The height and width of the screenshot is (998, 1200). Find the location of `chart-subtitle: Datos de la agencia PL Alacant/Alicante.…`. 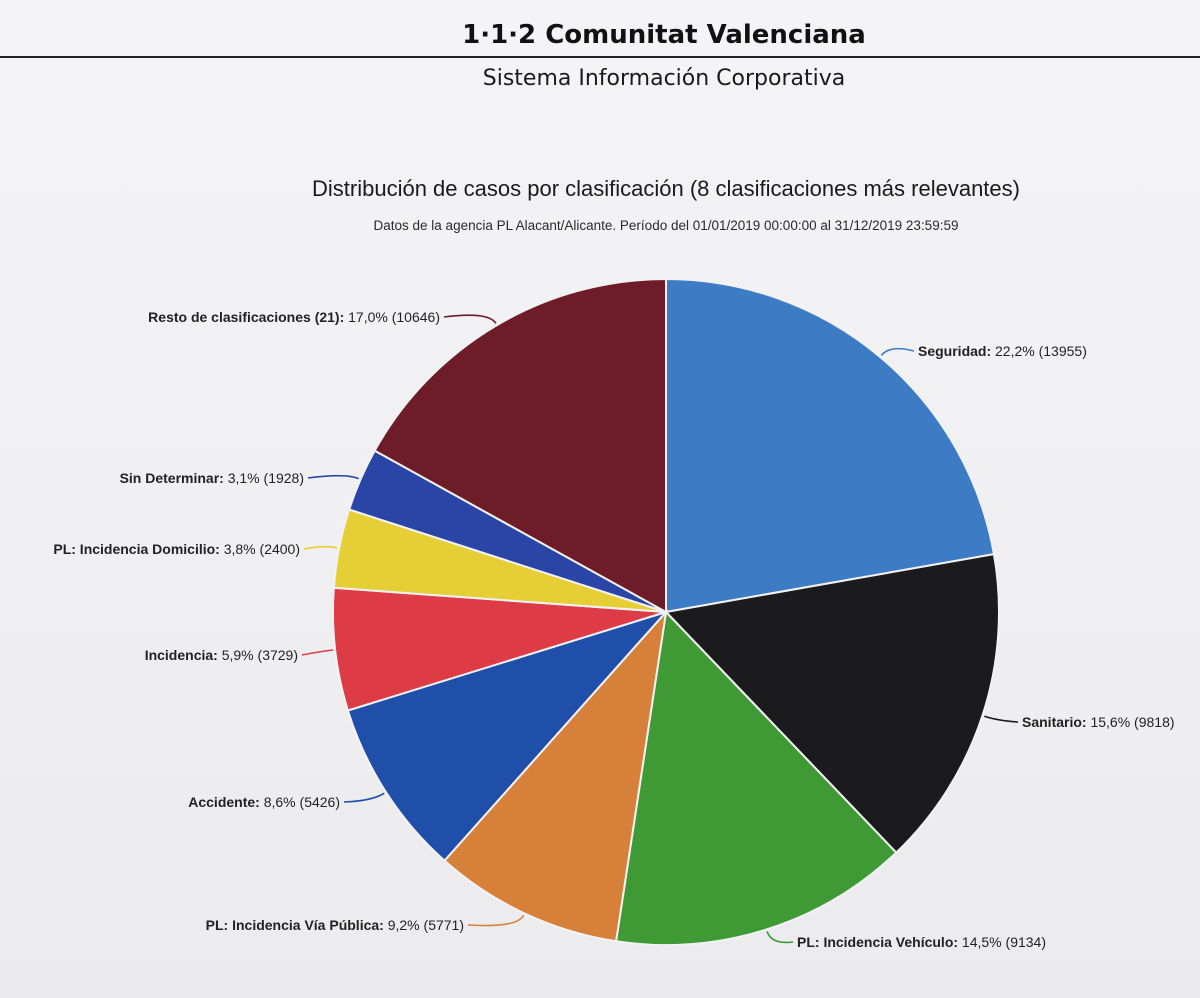

chart-subtitle: Datos de la agencia PL Alacant/Alicante.… is located at coordinates (666, 225).